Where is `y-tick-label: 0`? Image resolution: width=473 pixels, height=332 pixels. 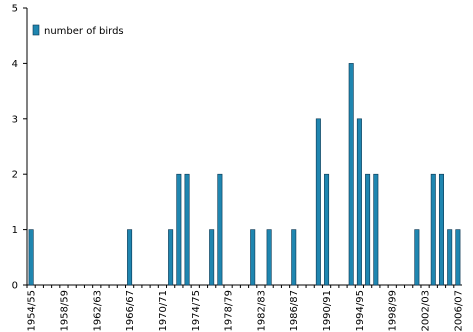
y-tick-label: 0 is located at coordinates (15, 286).